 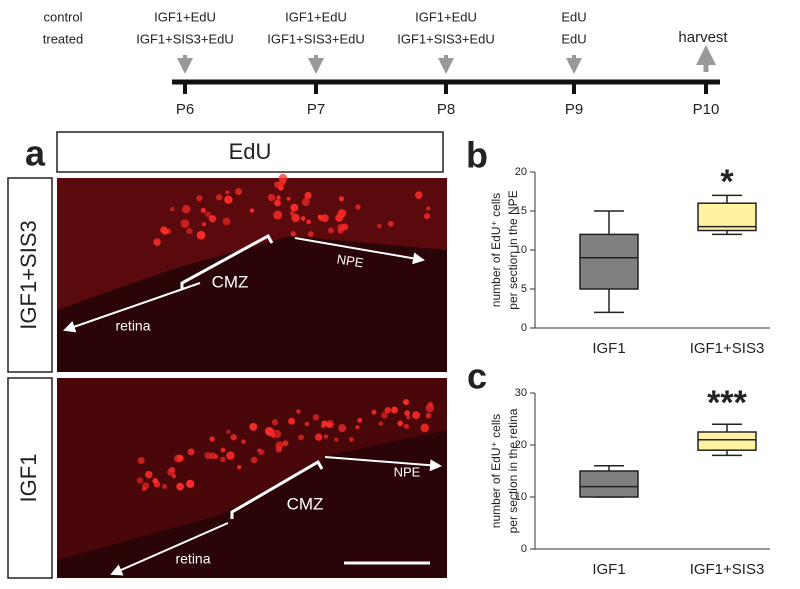 What do you see at coordinates (63, 38) in the screenshot?
I see `group-label: treated` at bounding box center [63, 38].